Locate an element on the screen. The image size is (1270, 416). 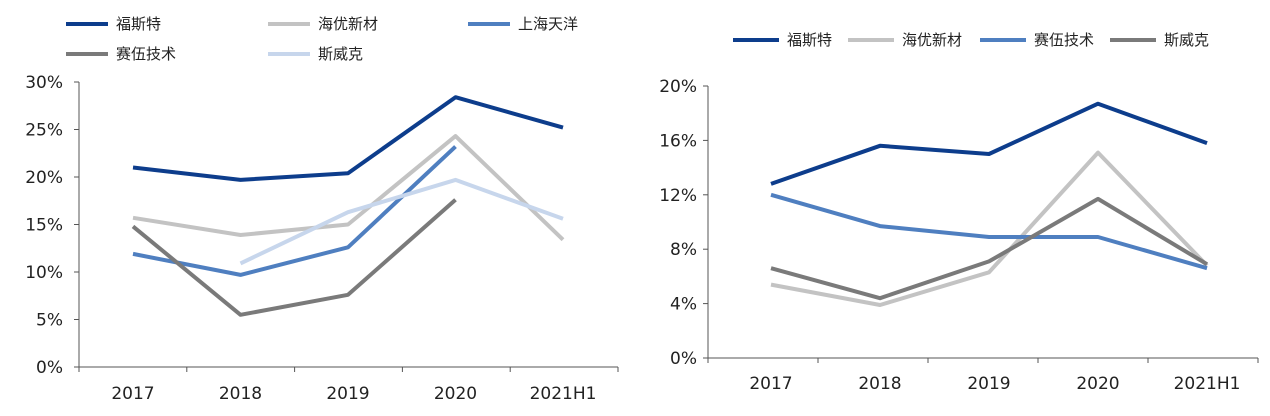
y-tick-label: 4% is located at coordinates (683, 305).